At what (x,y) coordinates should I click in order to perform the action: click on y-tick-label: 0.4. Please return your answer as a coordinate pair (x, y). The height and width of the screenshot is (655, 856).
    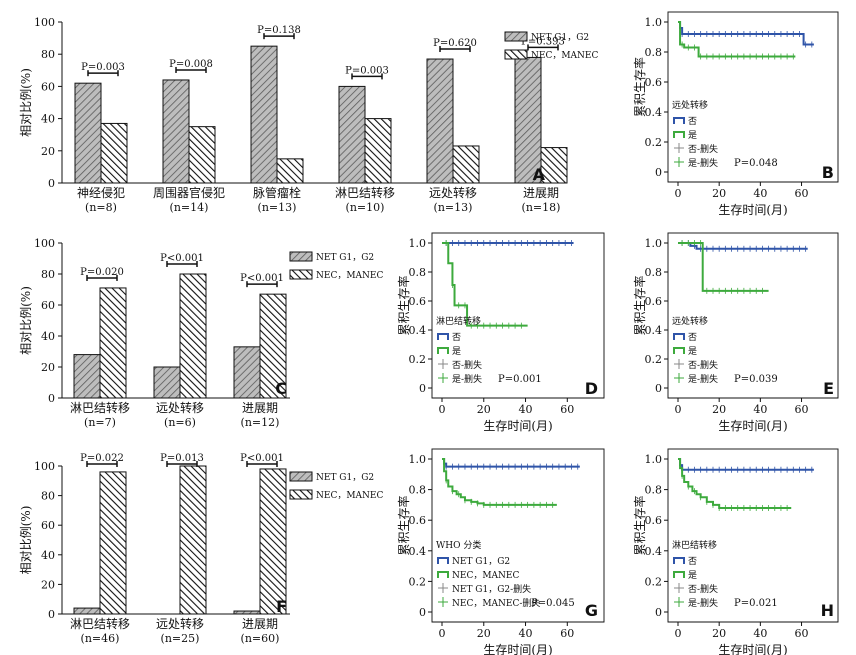
    Looking at the image, I should click on (654, 112).